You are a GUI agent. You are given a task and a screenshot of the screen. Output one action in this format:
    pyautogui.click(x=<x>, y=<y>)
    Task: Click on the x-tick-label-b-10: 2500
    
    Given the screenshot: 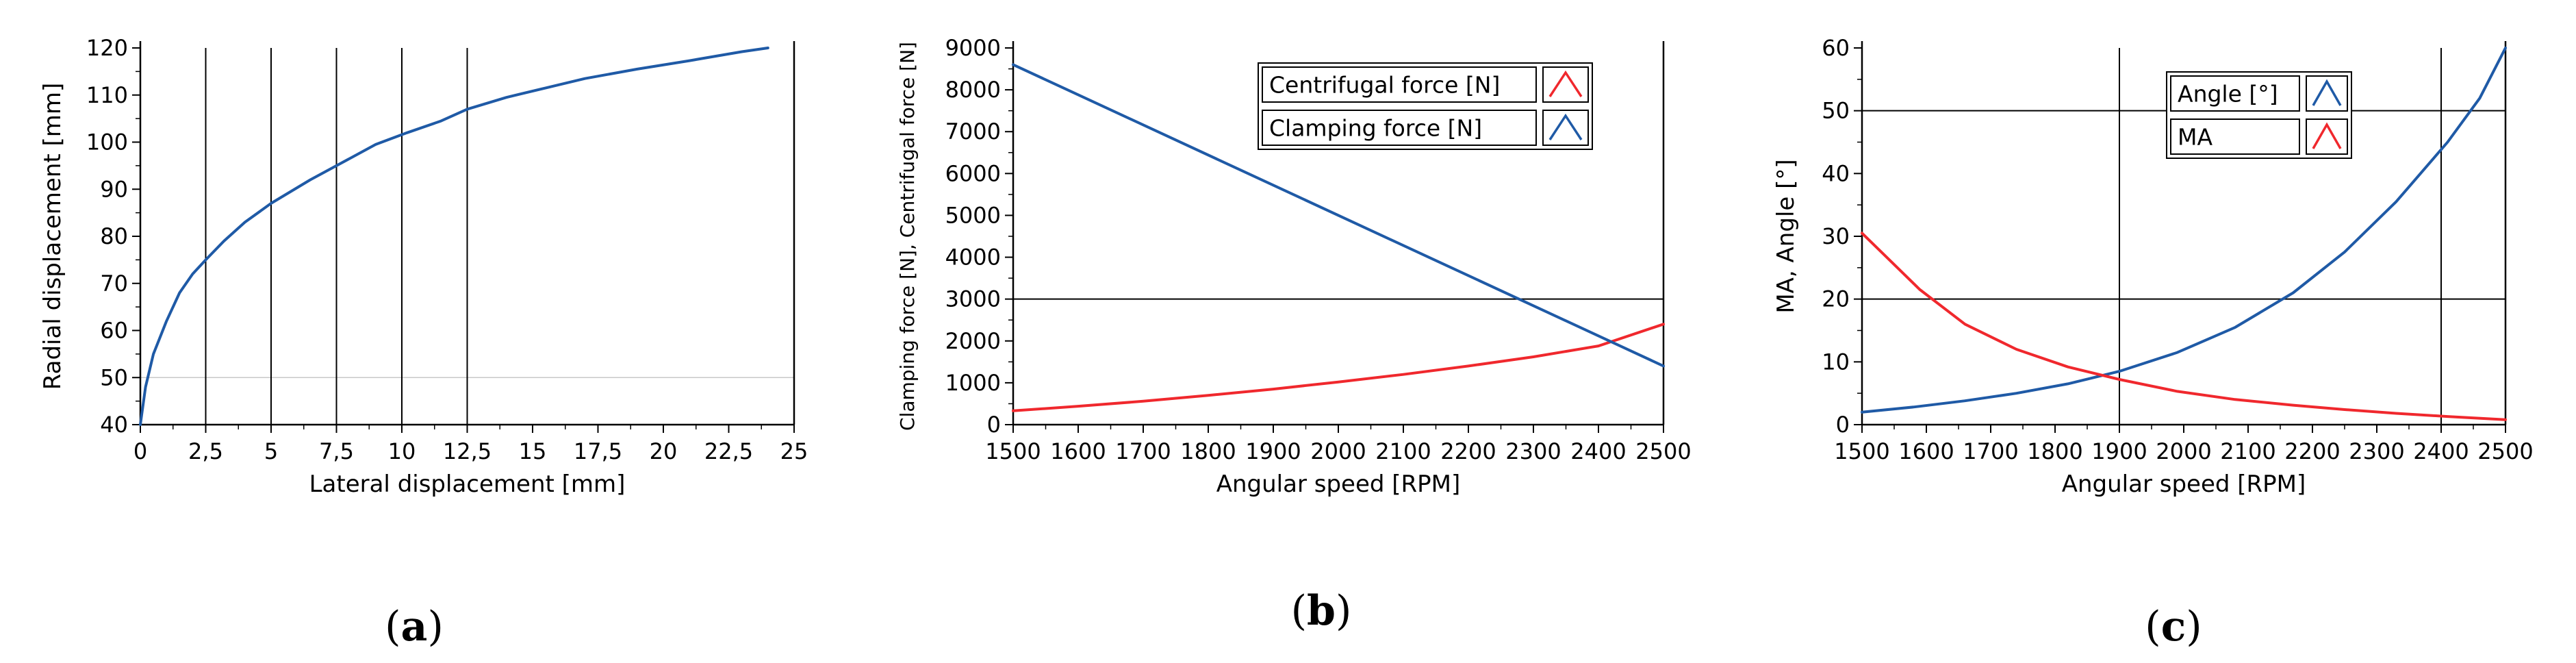 What is the action you would take?
    pyautogui.click(x=1663, y=451)
    